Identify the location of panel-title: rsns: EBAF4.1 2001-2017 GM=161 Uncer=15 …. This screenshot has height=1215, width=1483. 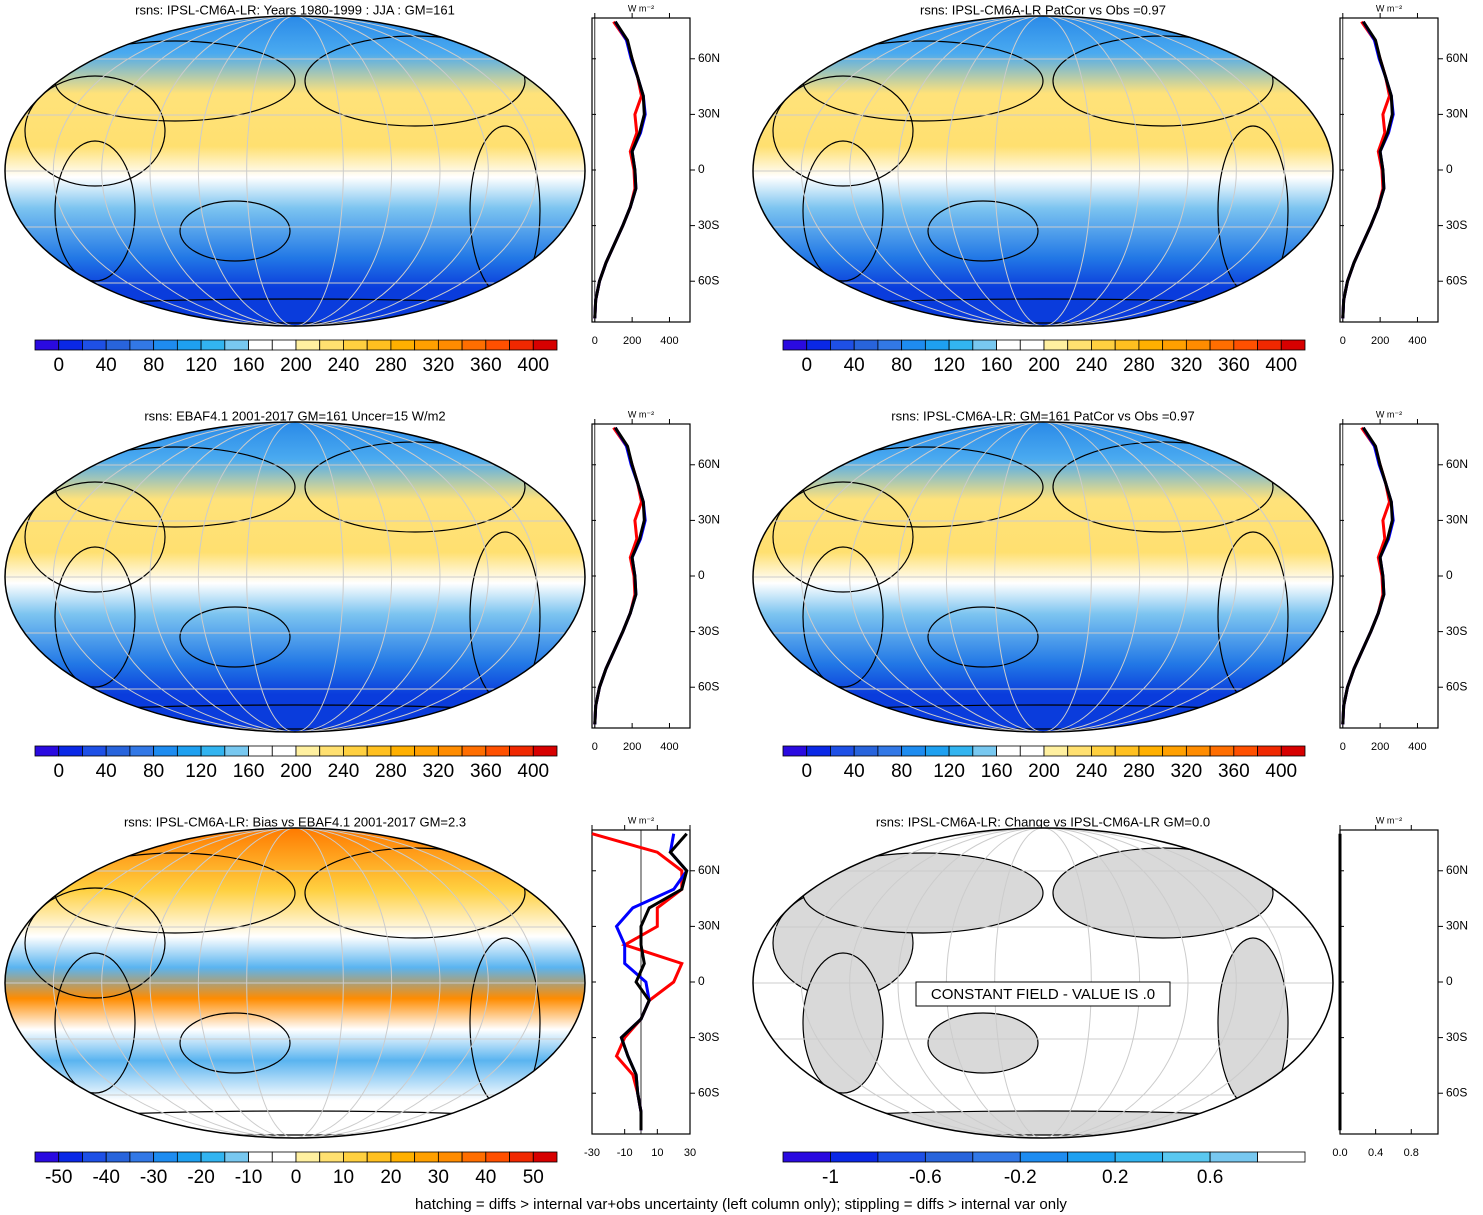
(294, 415).